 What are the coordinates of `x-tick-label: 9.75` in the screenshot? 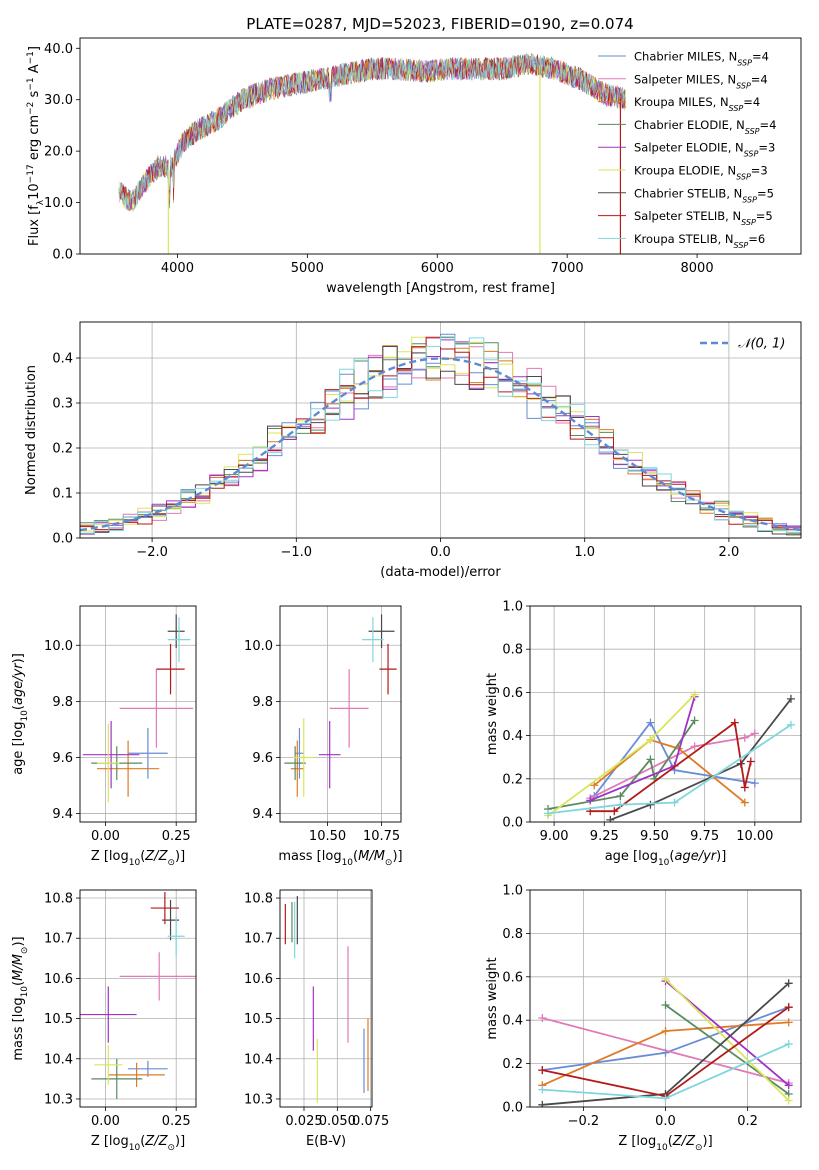 It's located at (704, 836).